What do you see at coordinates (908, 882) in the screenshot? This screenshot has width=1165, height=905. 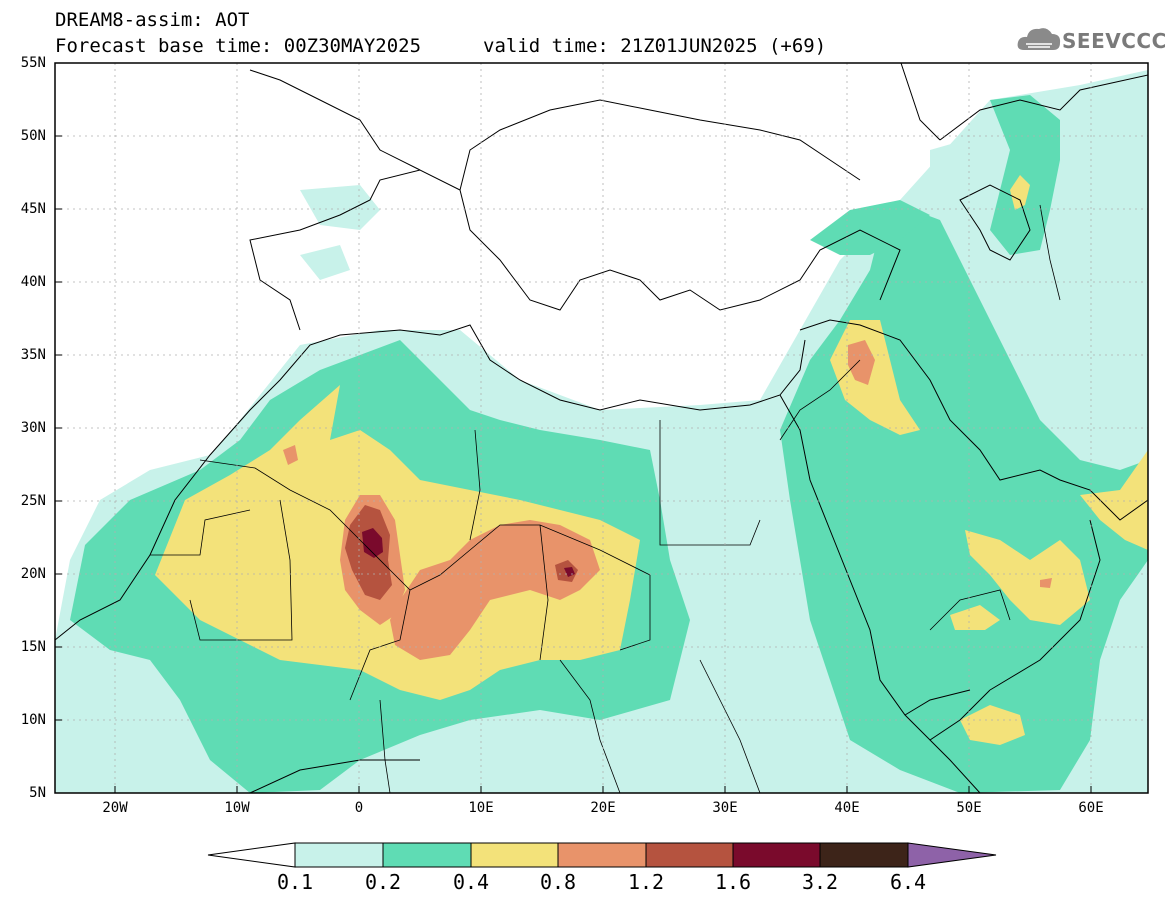 I see `colorbar-label: 6.4` at bounding box center [908, 882].